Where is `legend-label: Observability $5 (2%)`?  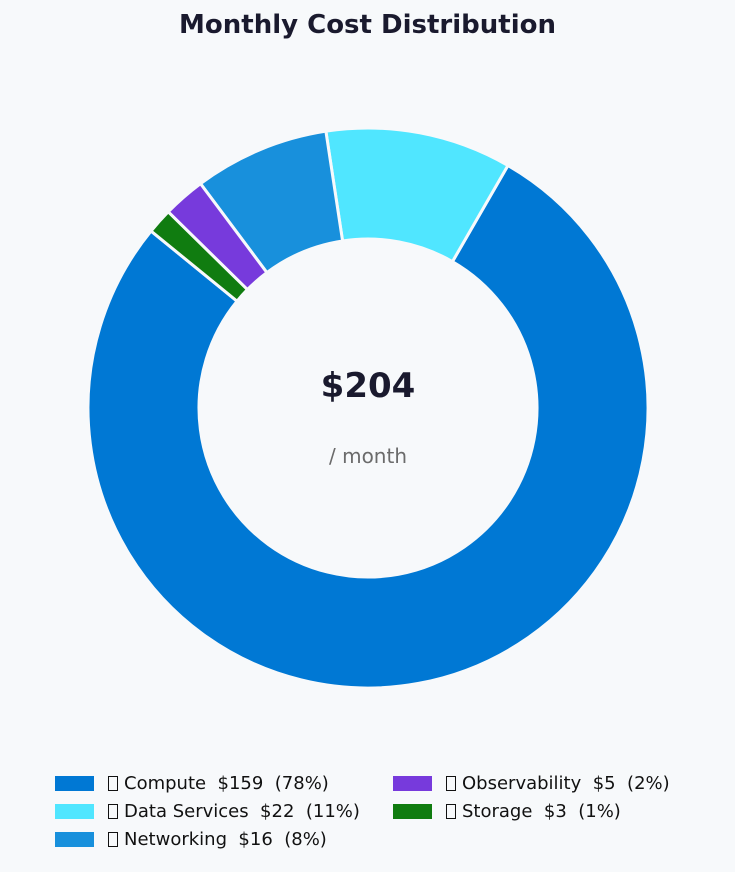 legend-label: Observability $5 (2%) is located at coordinates (566, 783).